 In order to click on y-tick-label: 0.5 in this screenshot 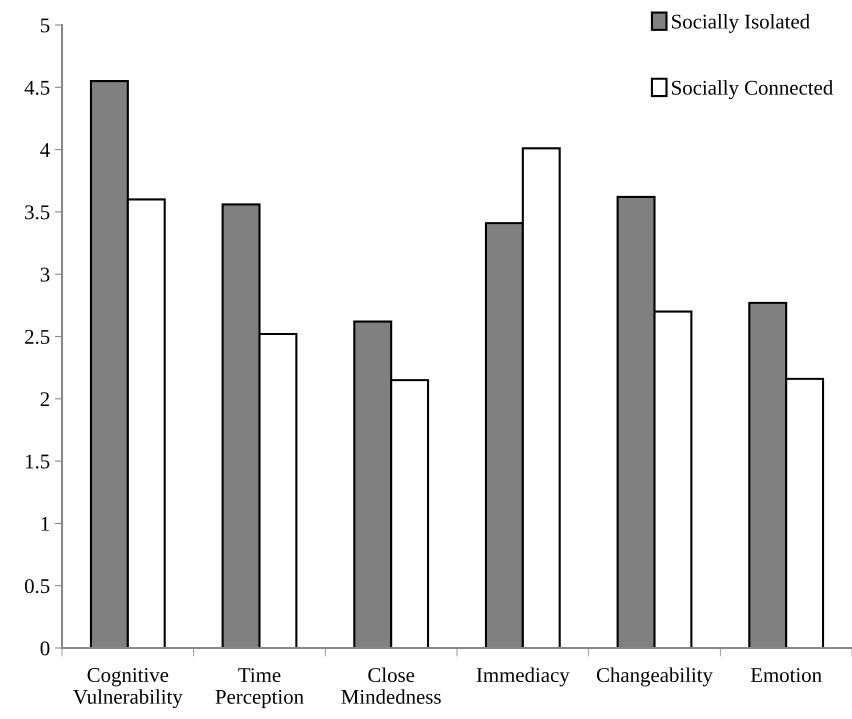, I will do `click(37, 586)`.